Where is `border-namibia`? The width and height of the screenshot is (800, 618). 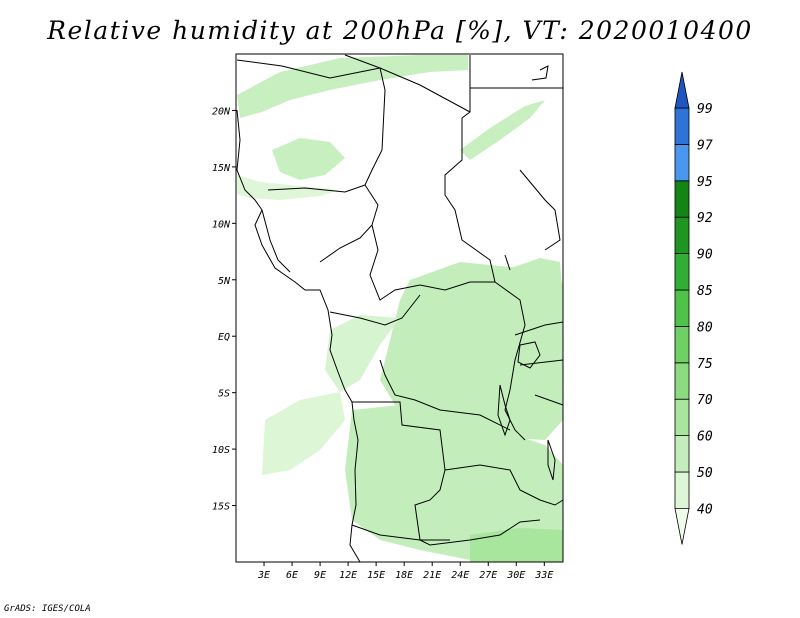
border-namibia is located at coordinates (446, 532).